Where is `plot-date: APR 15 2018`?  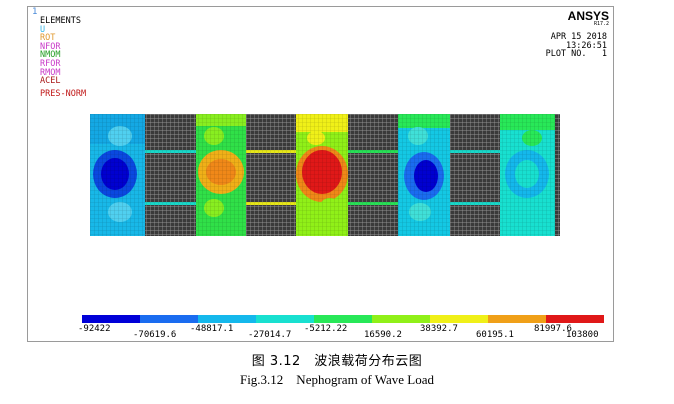
plot-date: APR 15 2018 is located at coordinates (578, 37).